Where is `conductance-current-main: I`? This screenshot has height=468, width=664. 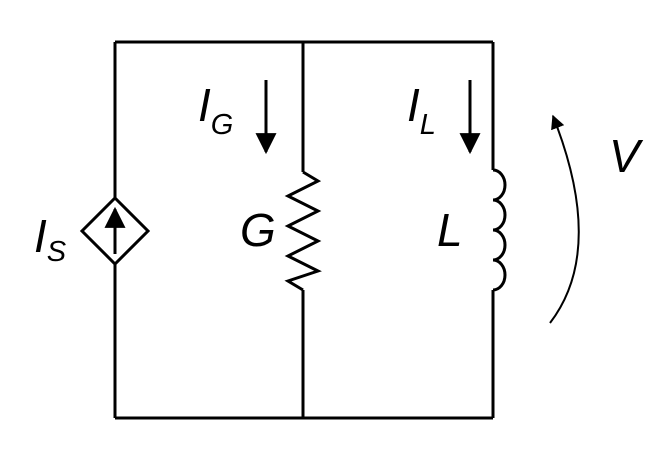 conductance-current-main: I is located at coordinates (204, 105).